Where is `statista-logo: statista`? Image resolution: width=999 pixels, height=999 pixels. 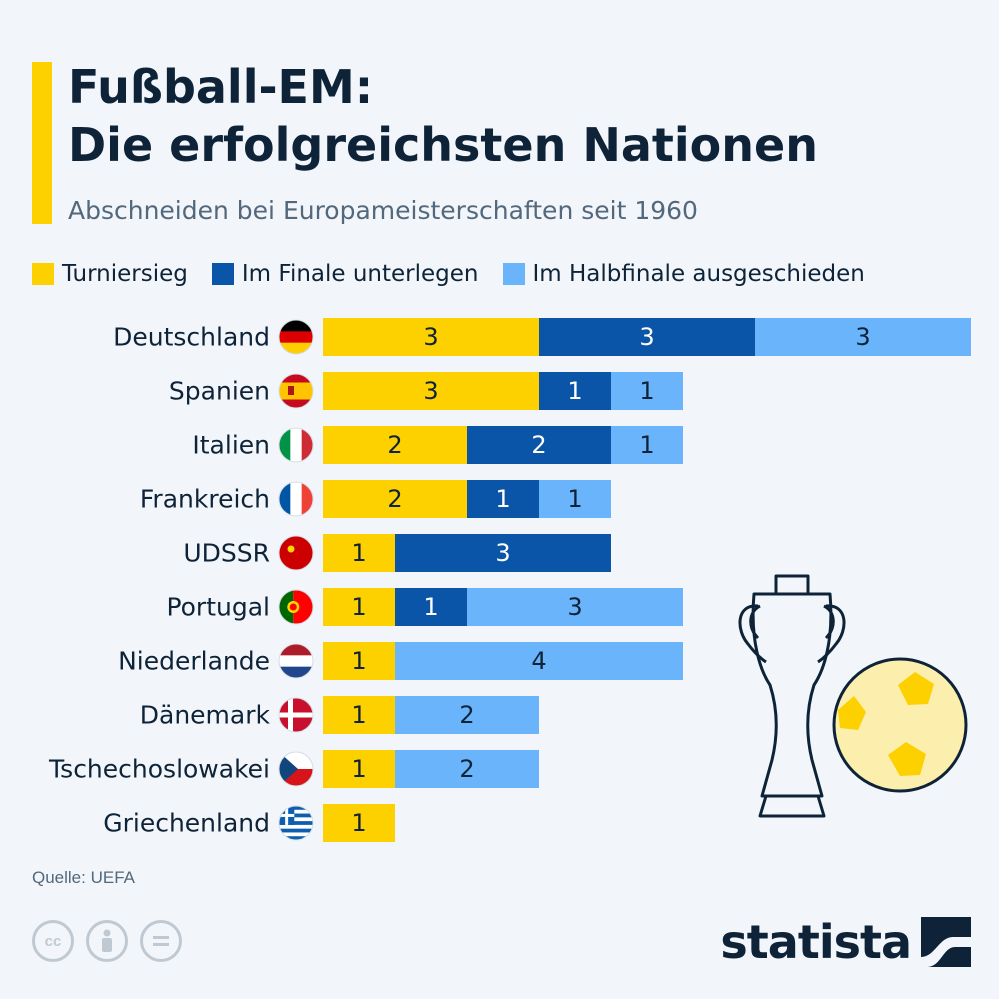 statista-logo: statista is located at coordinates (845, 942).